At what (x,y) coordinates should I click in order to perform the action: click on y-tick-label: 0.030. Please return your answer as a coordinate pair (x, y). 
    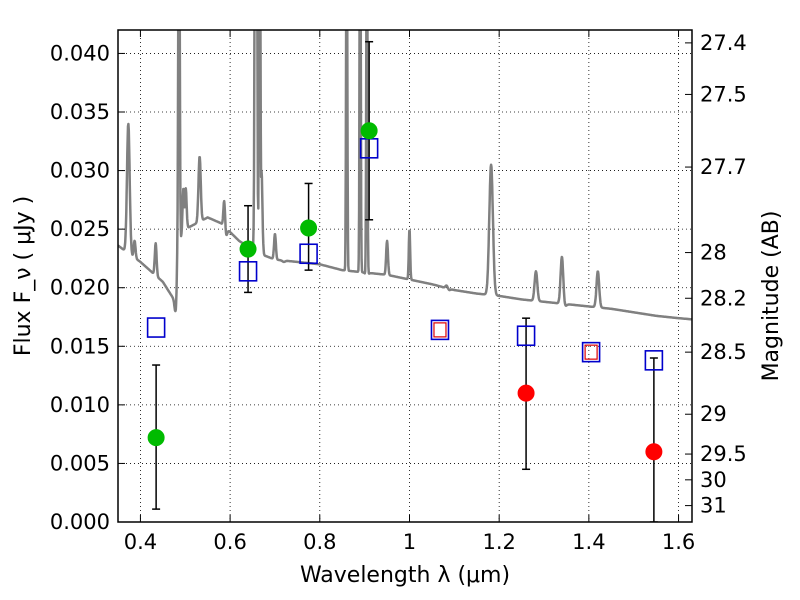
    Looking at the image, I should click on (80, 171).